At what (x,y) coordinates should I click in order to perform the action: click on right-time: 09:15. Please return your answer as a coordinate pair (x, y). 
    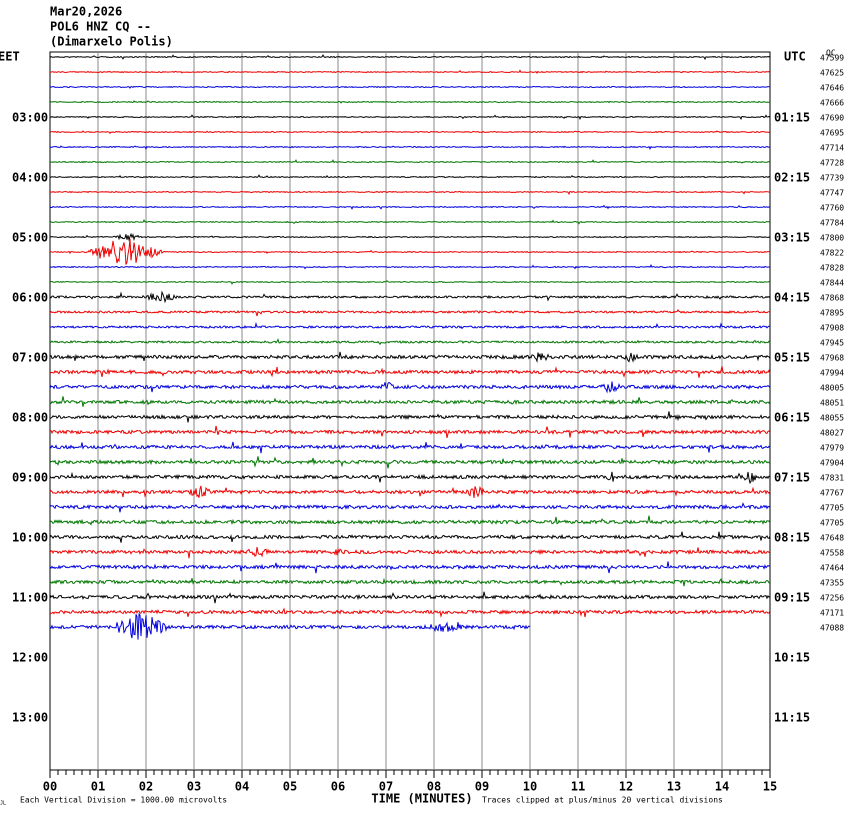
    Looking at the image, I should click on (792, 598).